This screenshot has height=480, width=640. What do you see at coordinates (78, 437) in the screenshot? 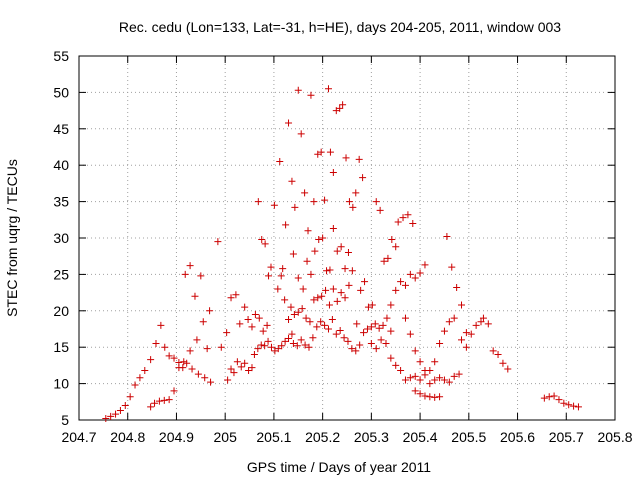
I see `x-tick-label: 204.7` at bounding box center [78, 437].